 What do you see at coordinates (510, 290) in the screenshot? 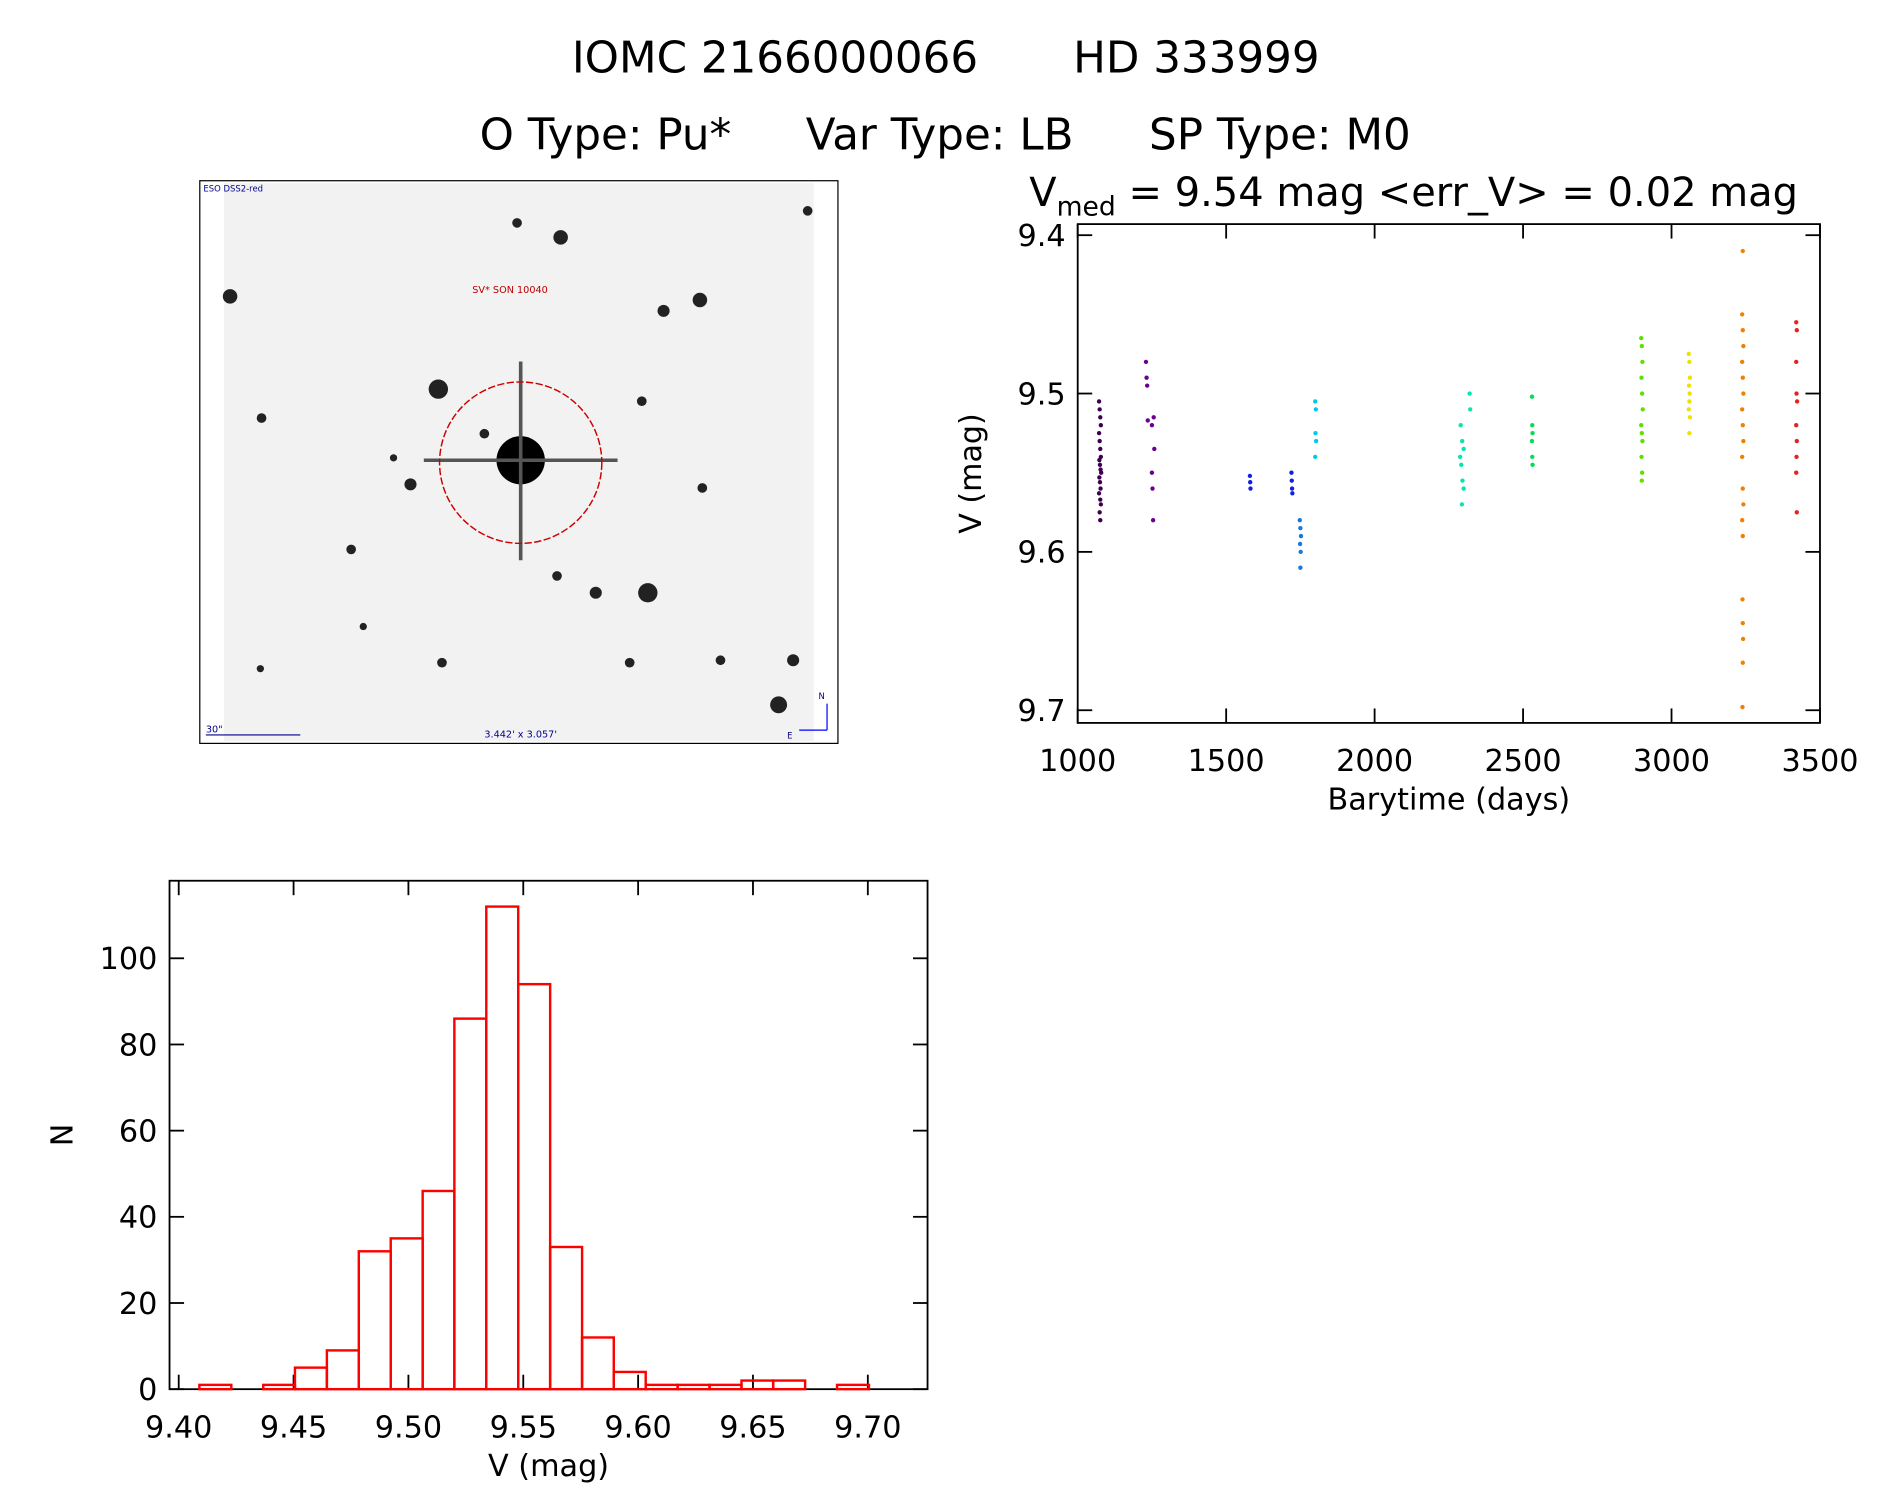
I see `target-label: SV* SON 10040` at bounding box center [510, 290].